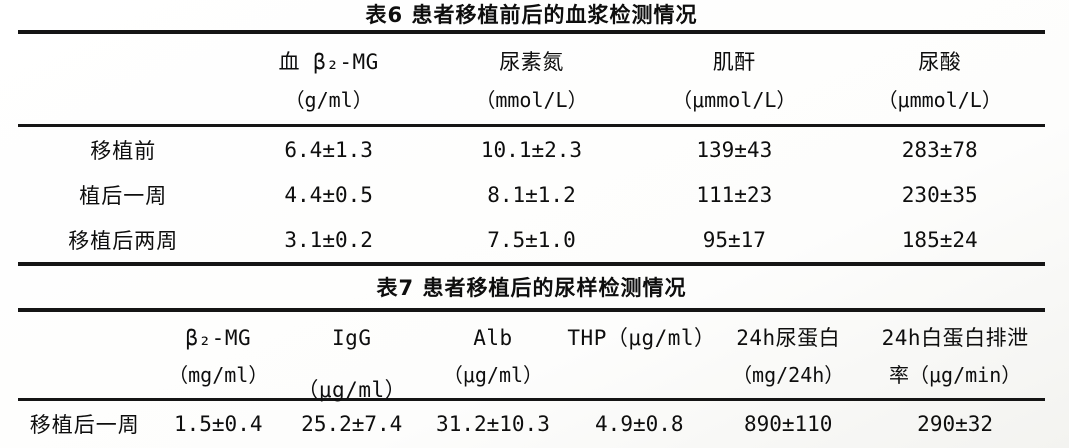 This screenshot has width=1069, height=448. Describe the element at coordinates (939, 194) in the screenshot. I see `table-cell: 230±35` at that location.